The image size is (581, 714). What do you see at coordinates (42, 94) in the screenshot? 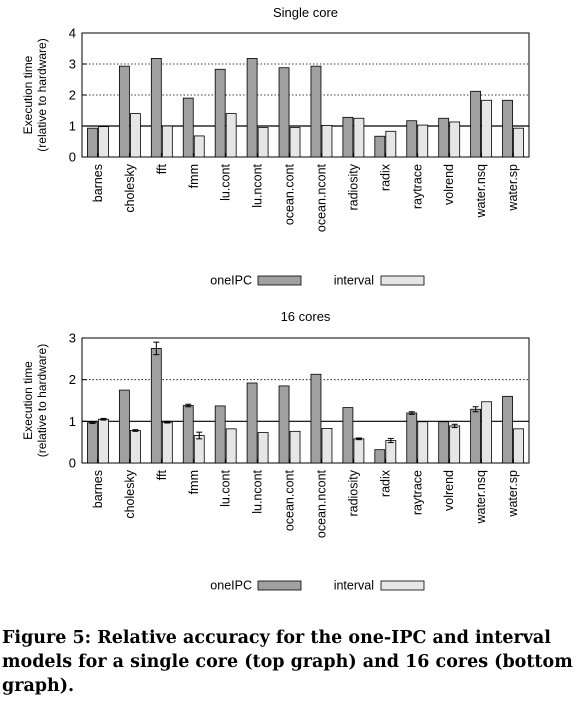
I see `y-axis-label: (relative to hardware)` at bounding box center [42, 94].